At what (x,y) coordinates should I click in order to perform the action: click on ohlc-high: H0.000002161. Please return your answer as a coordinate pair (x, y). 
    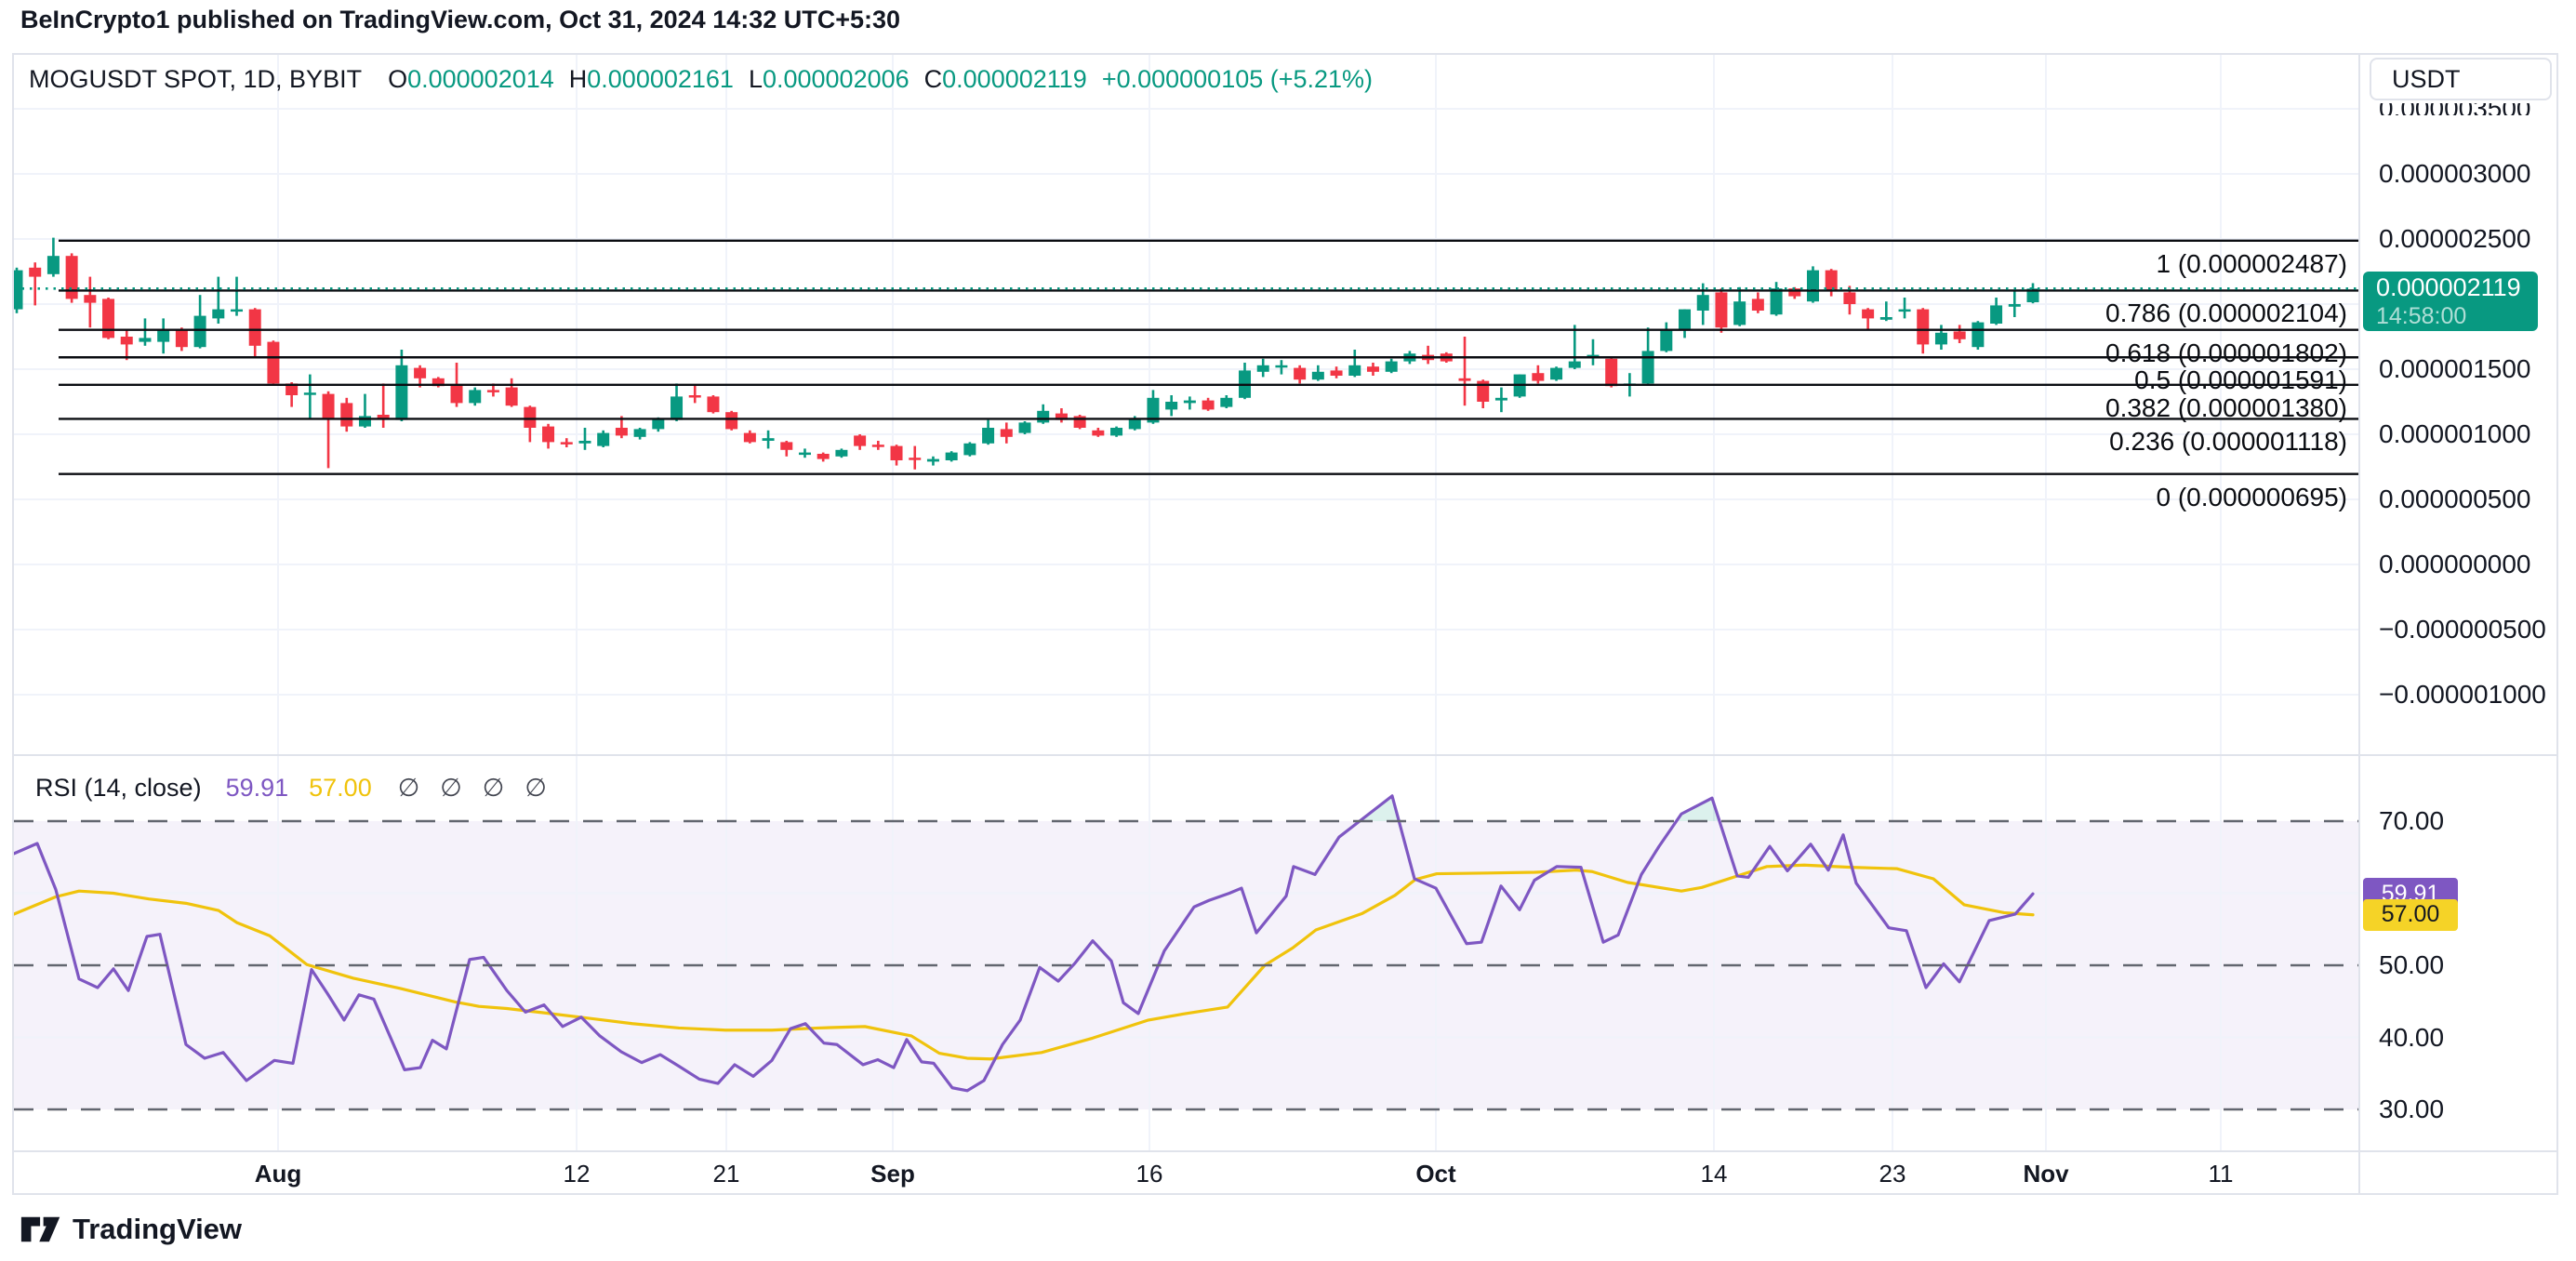
    Looking at the image, I should click on (651, 79).